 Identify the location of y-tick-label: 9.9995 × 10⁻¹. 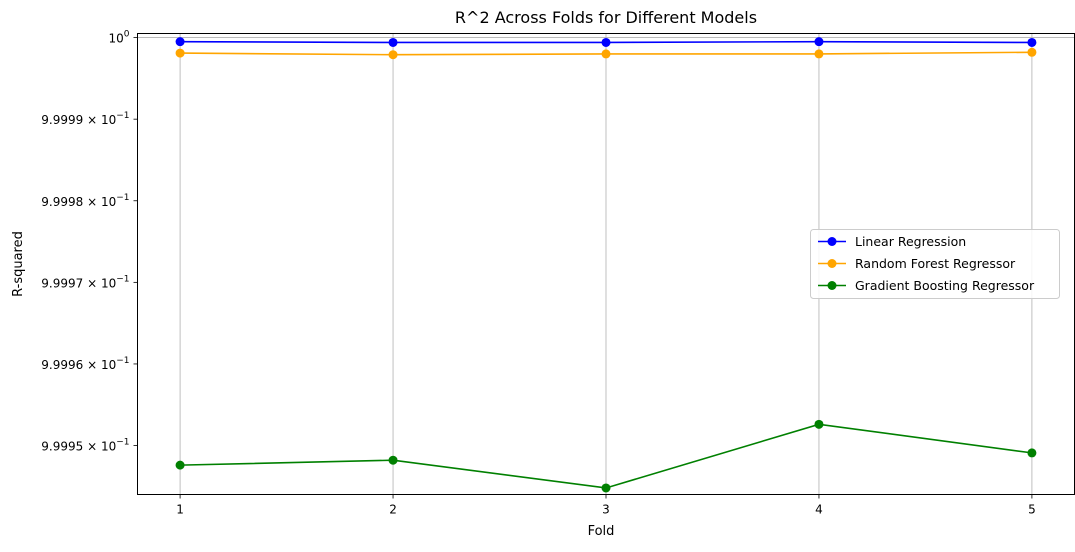
(85, 446).